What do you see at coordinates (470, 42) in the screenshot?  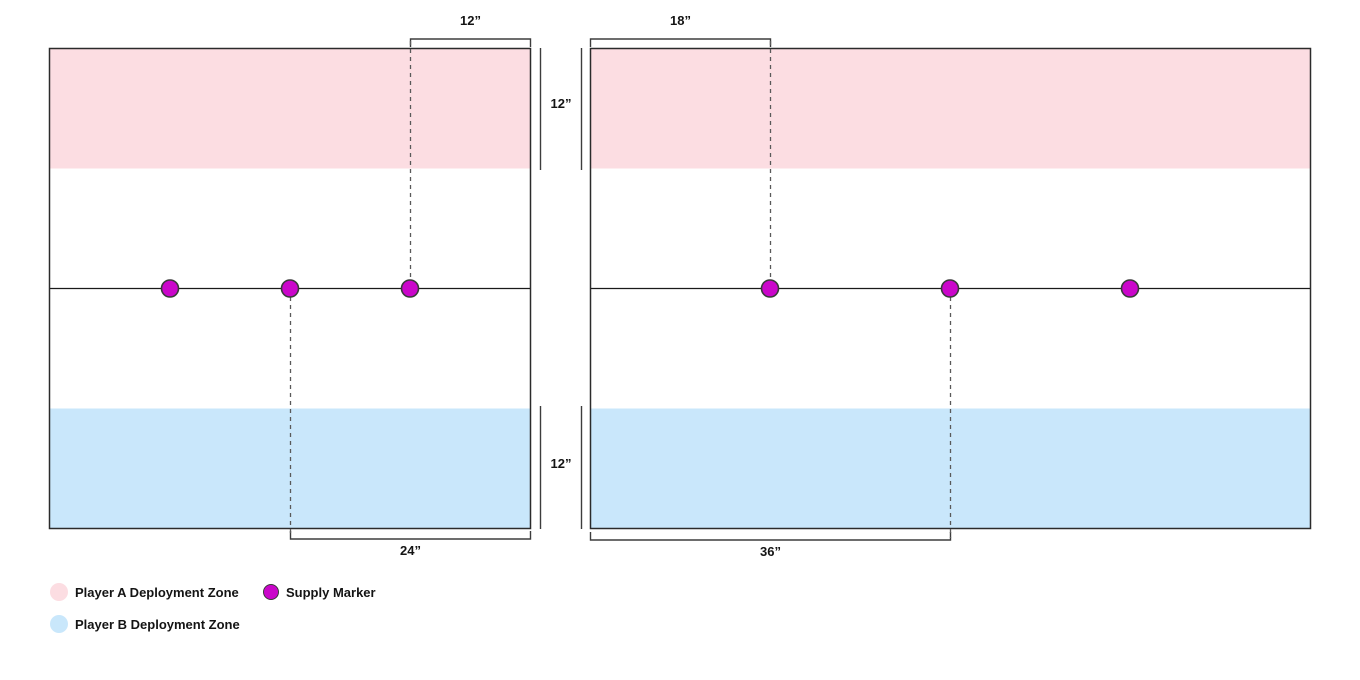 I see `dimension-bracket-top-left-board` at bounding box center [470, 42].